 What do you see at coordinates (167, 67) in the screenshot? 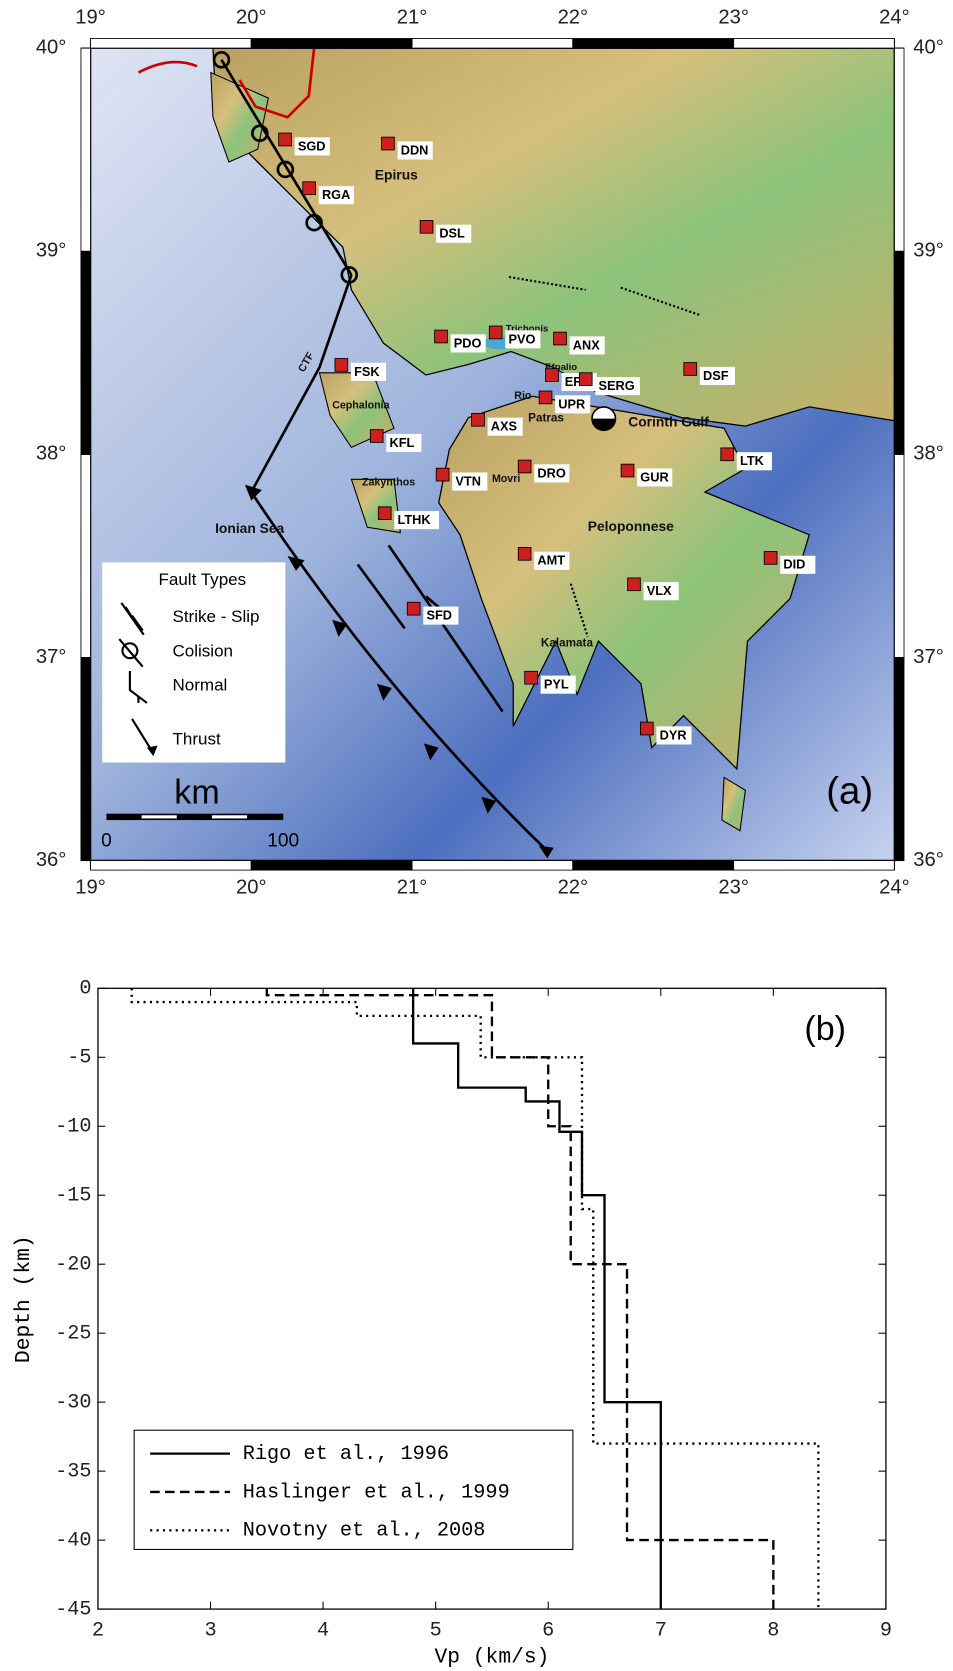
I see `border` at bounding box center [167, 67].